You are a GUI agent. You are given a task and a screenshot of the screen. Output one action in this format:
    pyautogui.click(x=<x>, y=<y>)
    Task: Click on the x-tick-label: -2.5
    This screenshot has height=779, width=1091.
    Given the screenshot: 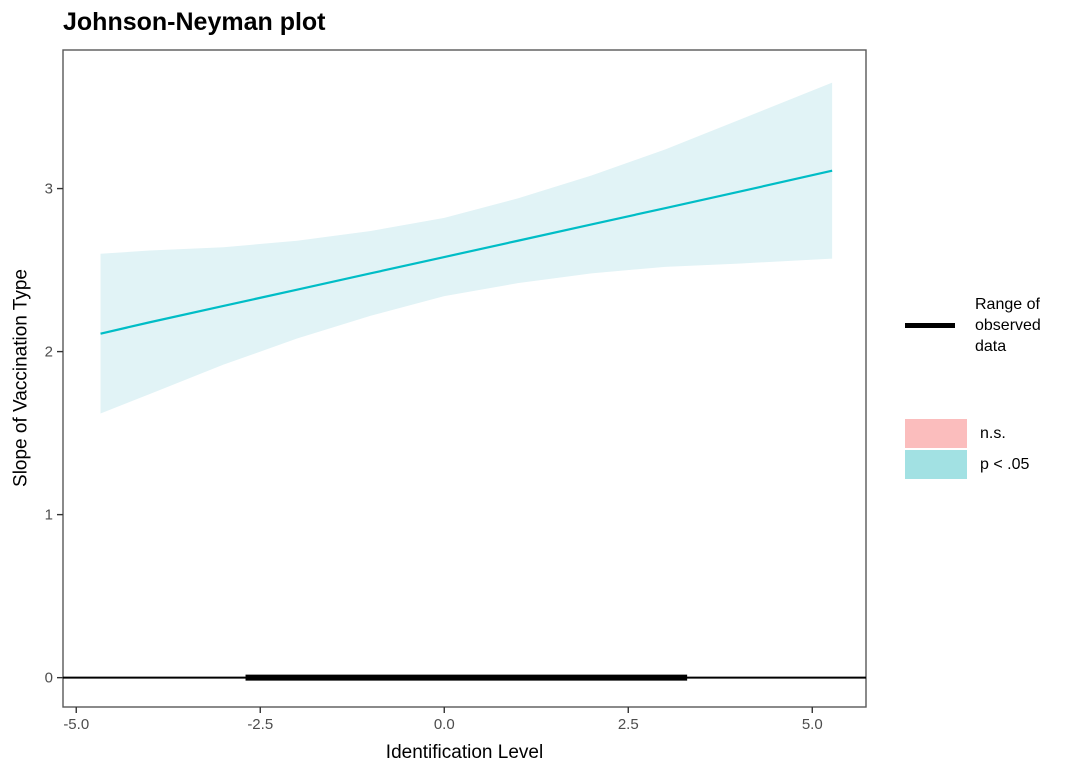 What is the action you would take?
    pyautogui.click(x=260, y=724)
    